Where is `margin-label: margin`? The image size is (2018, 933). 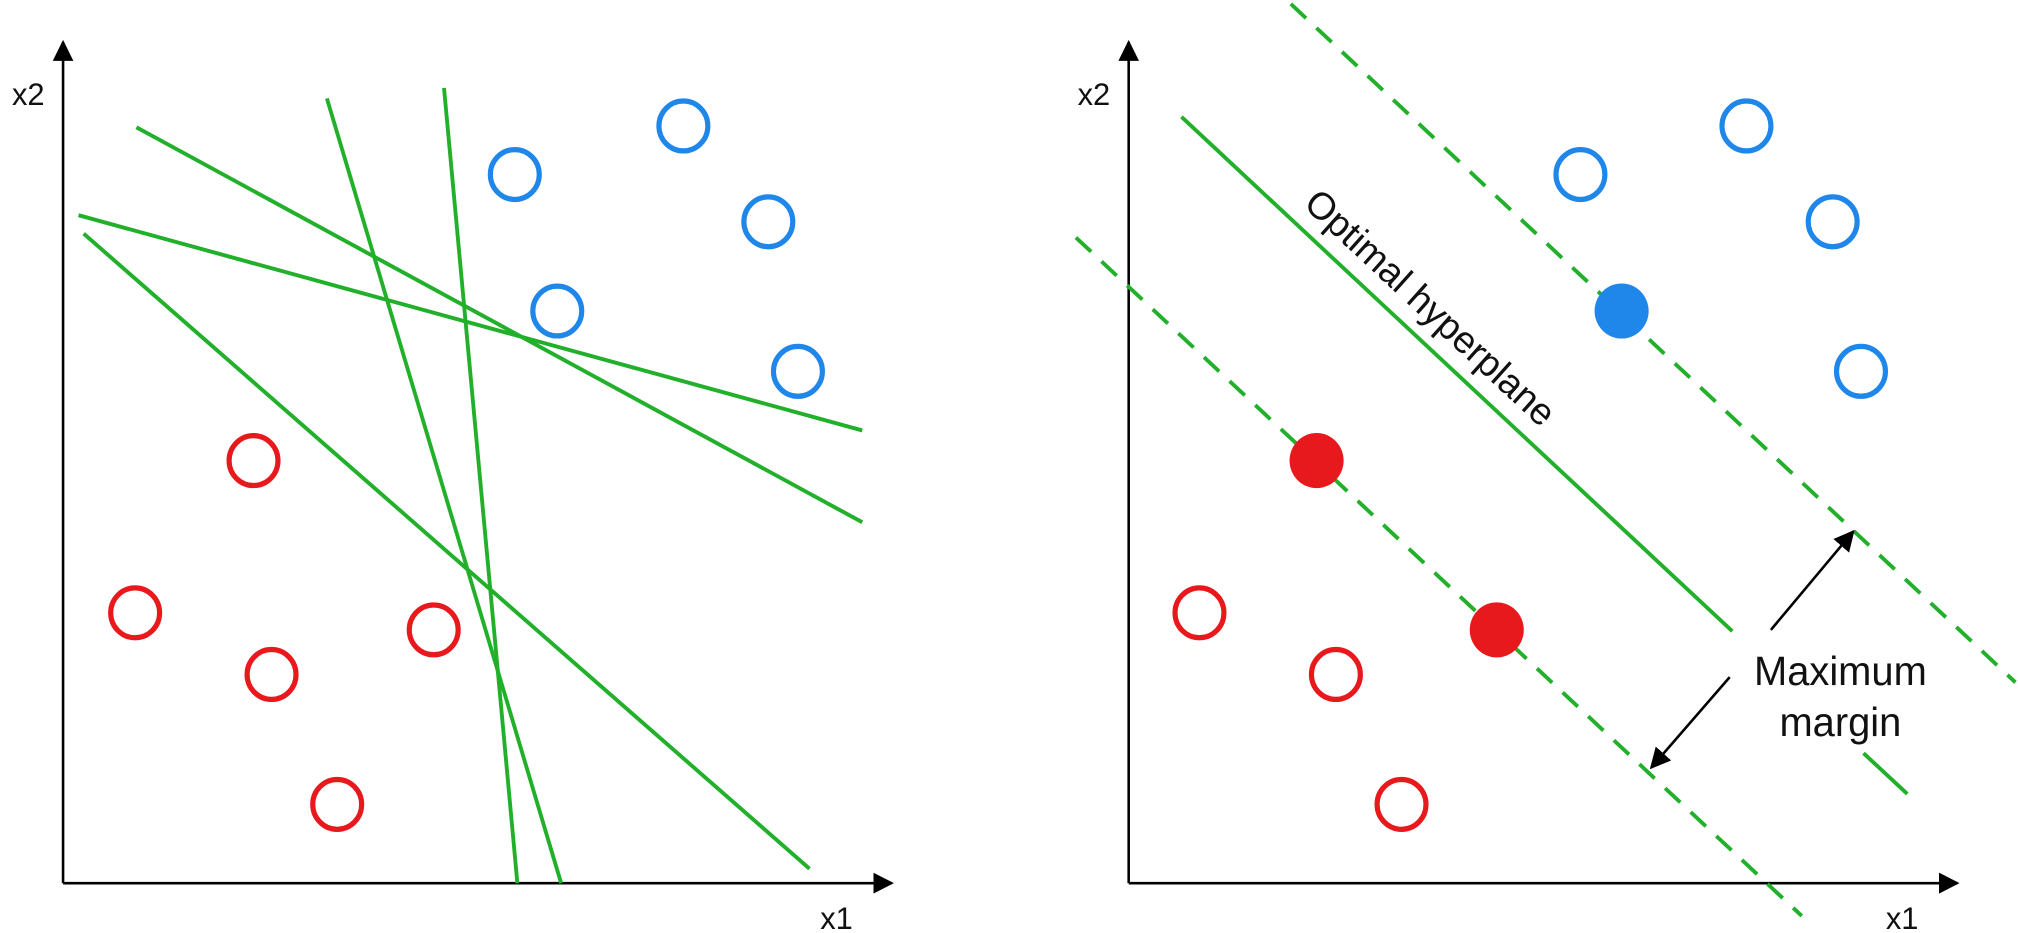 margin-label: margin is located at coordinates (1840, 722).